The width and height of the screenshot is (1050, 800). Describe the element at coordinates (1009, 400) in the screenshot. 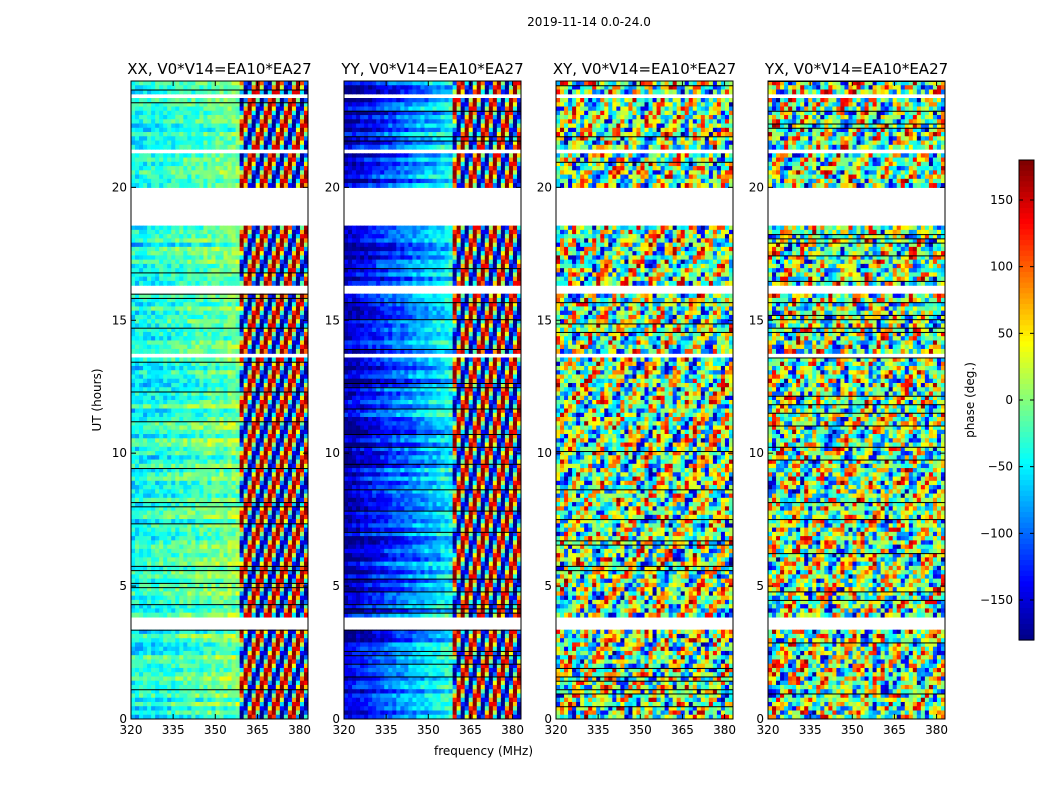

I see `colorbar-tick-label: 0` at that location.